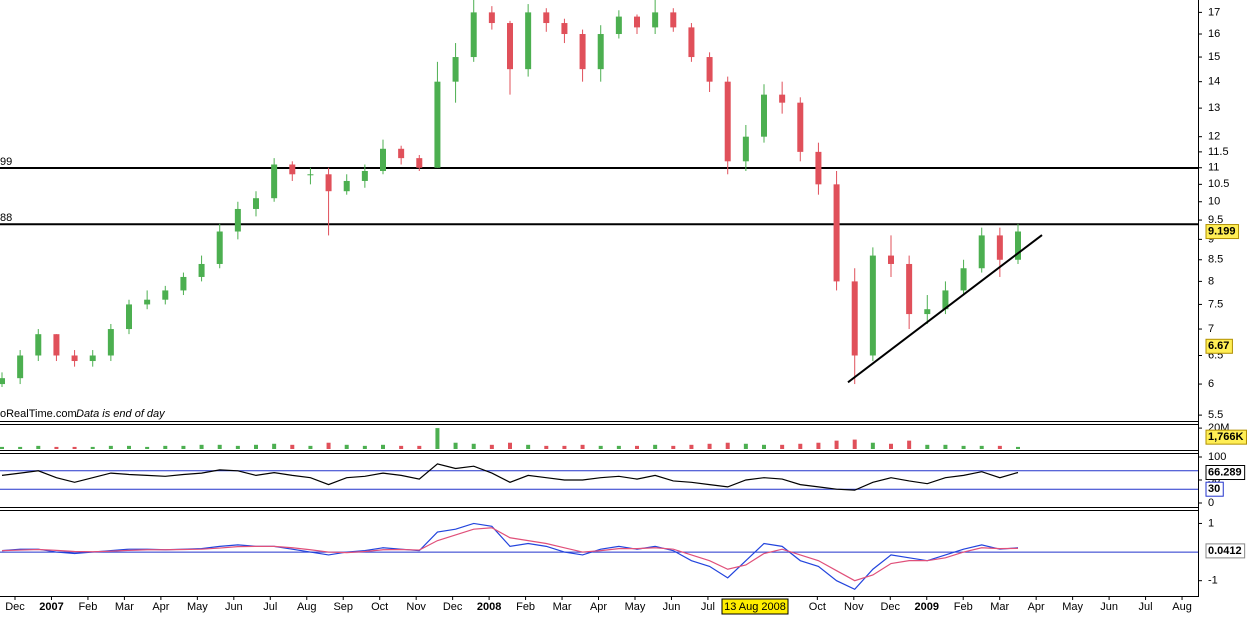 The height and width of the screenshot is (617, 1251). I want to click on x-tick-label: Jun, so click(234, 607).